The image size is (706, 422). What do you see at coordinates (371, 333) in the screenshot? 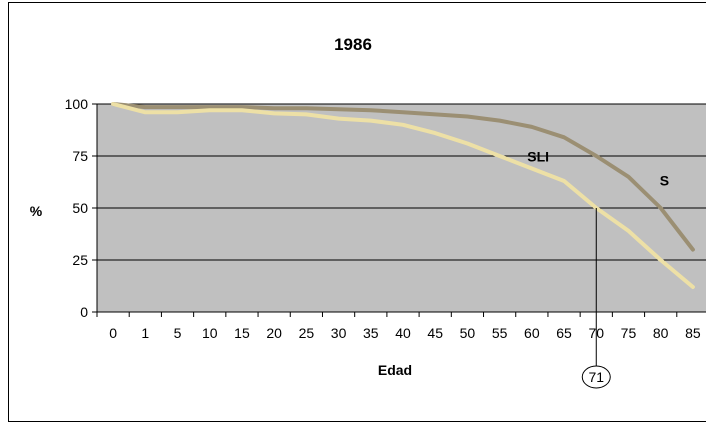
I see `x-tick-label-35: 35` at bounding box center [371, 333].